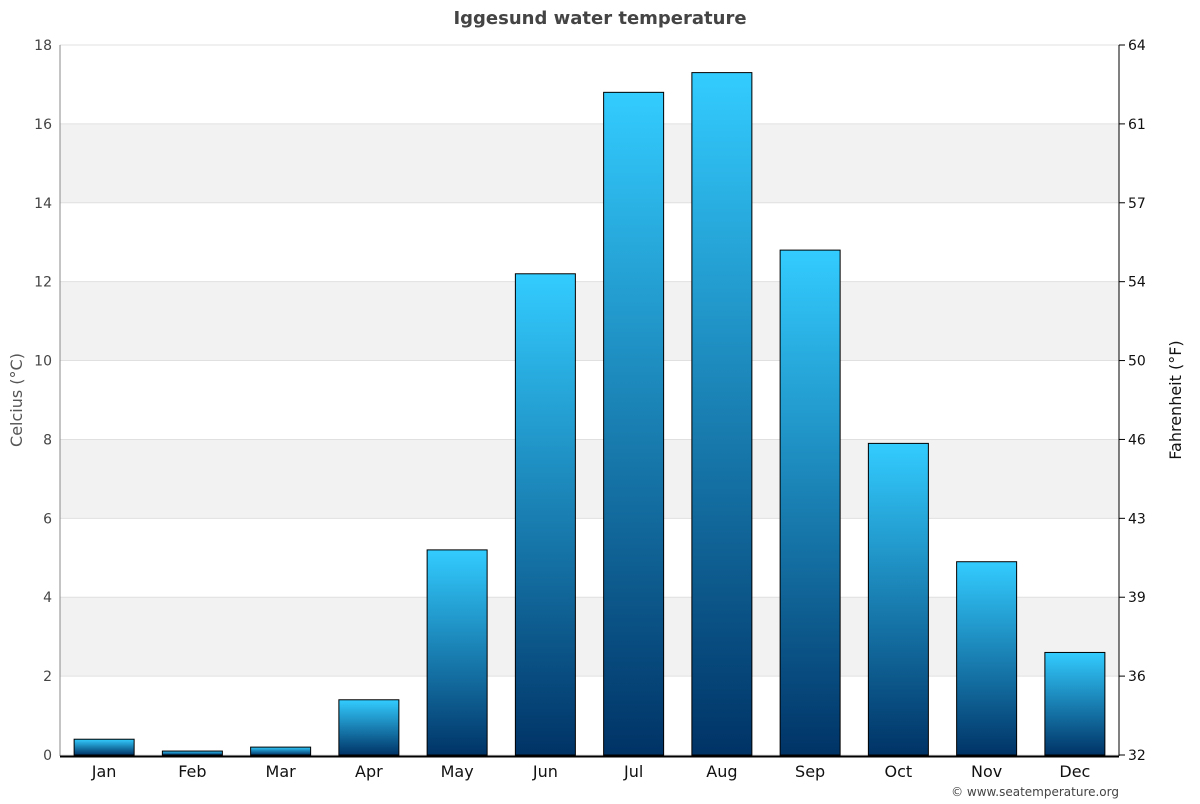 The height and width of the screenshot is (804, 1200). I want to click on bar-mar, so click(281, 751).